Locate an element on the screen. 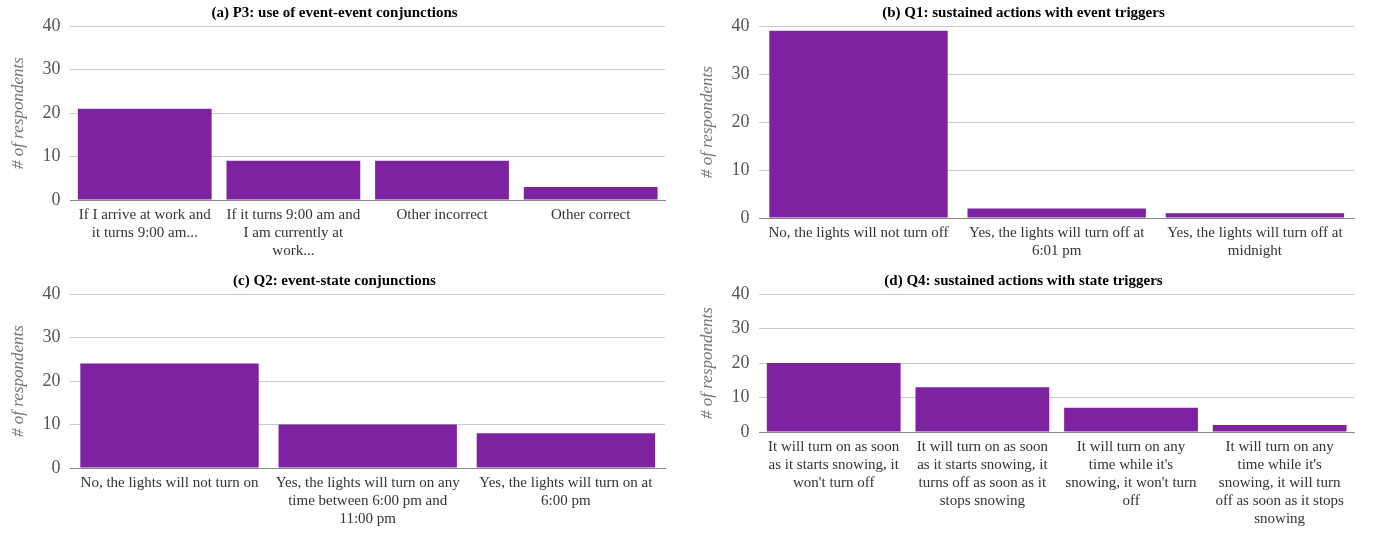 The height and width of the screenshot is (536, 1378). x-tick-label: No, the lights will not turn on is located at coordinates (169, 481).